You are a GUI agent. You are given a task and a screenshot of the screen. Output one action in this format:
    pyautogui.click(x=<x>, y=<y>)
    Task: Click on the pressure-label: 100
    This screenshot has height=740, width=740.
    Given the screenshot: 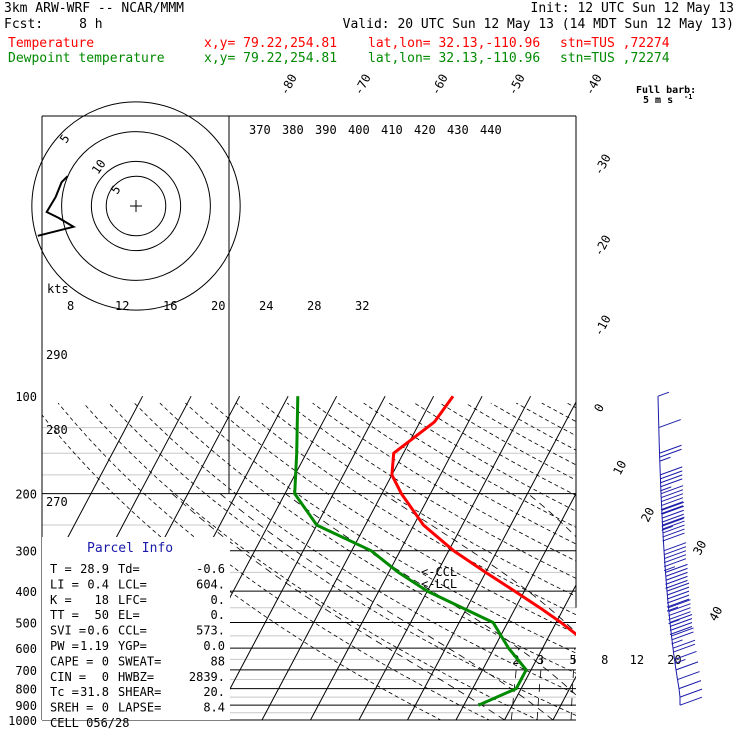 What is the action you would take?
    pyautogui.click(x=26, y=397)
    